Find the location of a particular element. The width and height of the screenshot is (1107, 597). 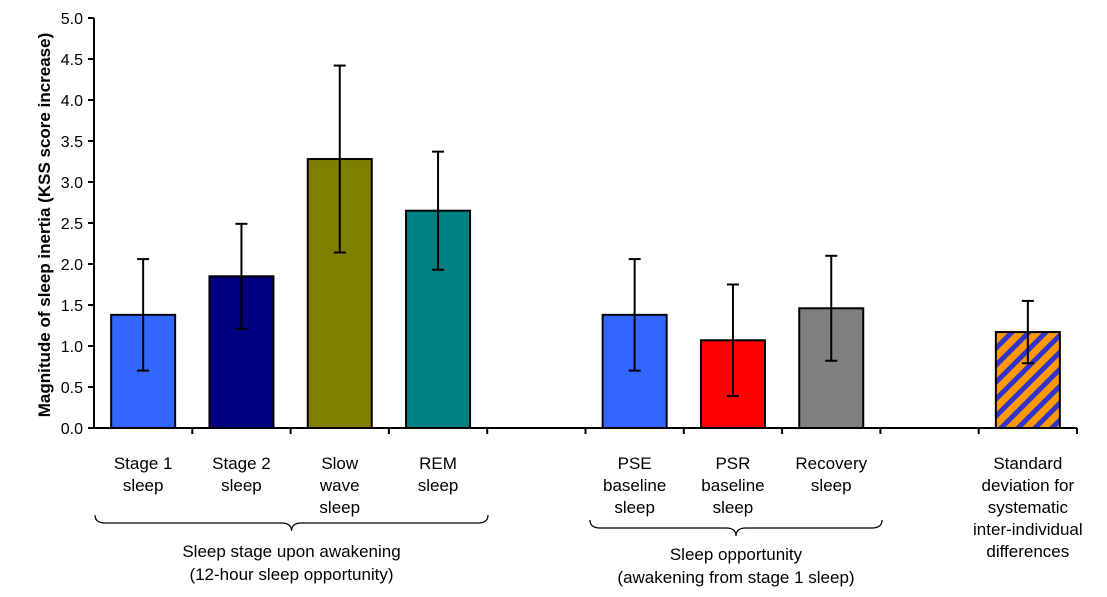

y-tick-label-2: 1.0 is located at coordinates (72, 347).